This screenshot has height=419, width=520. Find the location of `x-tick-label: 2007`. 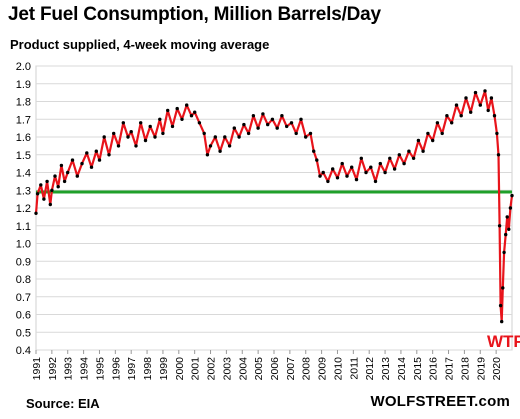

x-tick-label: 2007 is located at coordinates (291, 369).